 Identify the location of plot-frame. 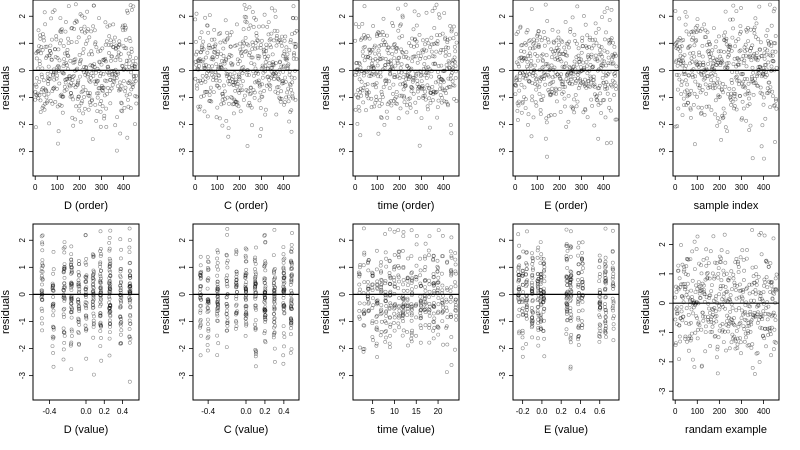
(726, 312).